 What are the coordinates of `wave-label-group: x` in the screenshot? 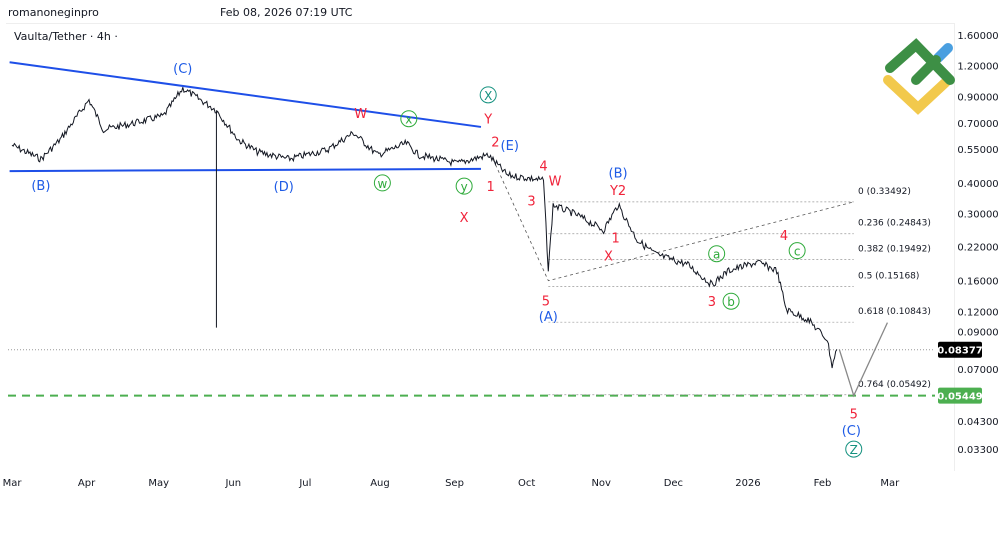 It's located at (409, 119).